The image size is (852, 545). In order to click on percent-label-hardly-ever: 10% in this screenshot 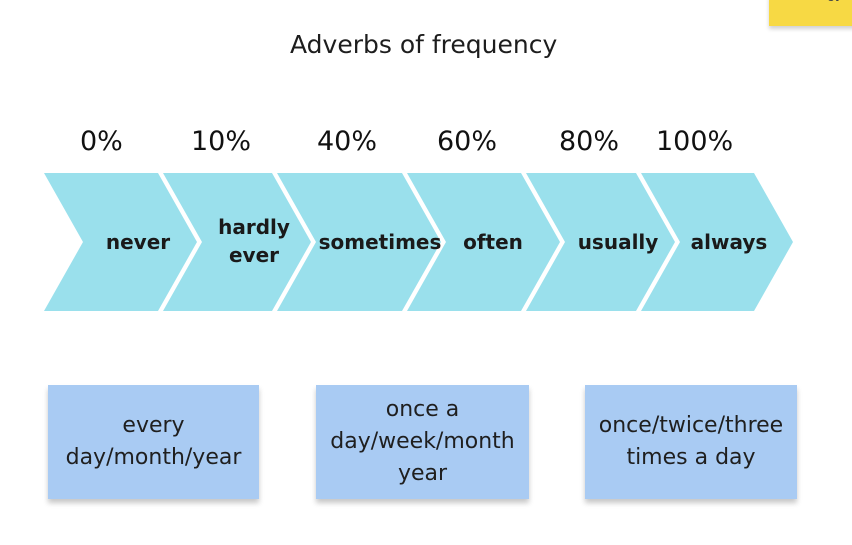, I will do `click(221, 141)`.